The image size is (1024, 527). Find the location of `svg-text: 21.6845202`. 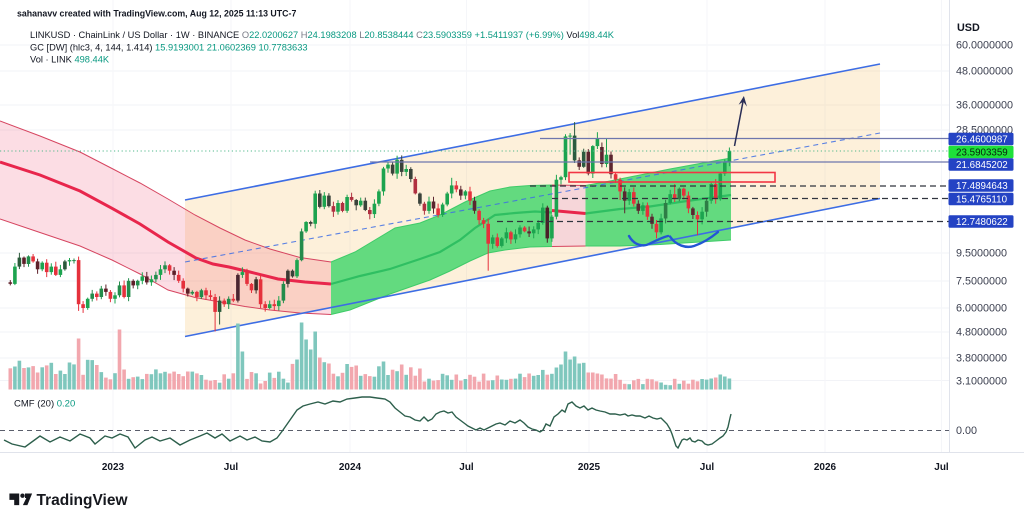

svg-text: 21.6845202 is located at coordinates (982, 165).